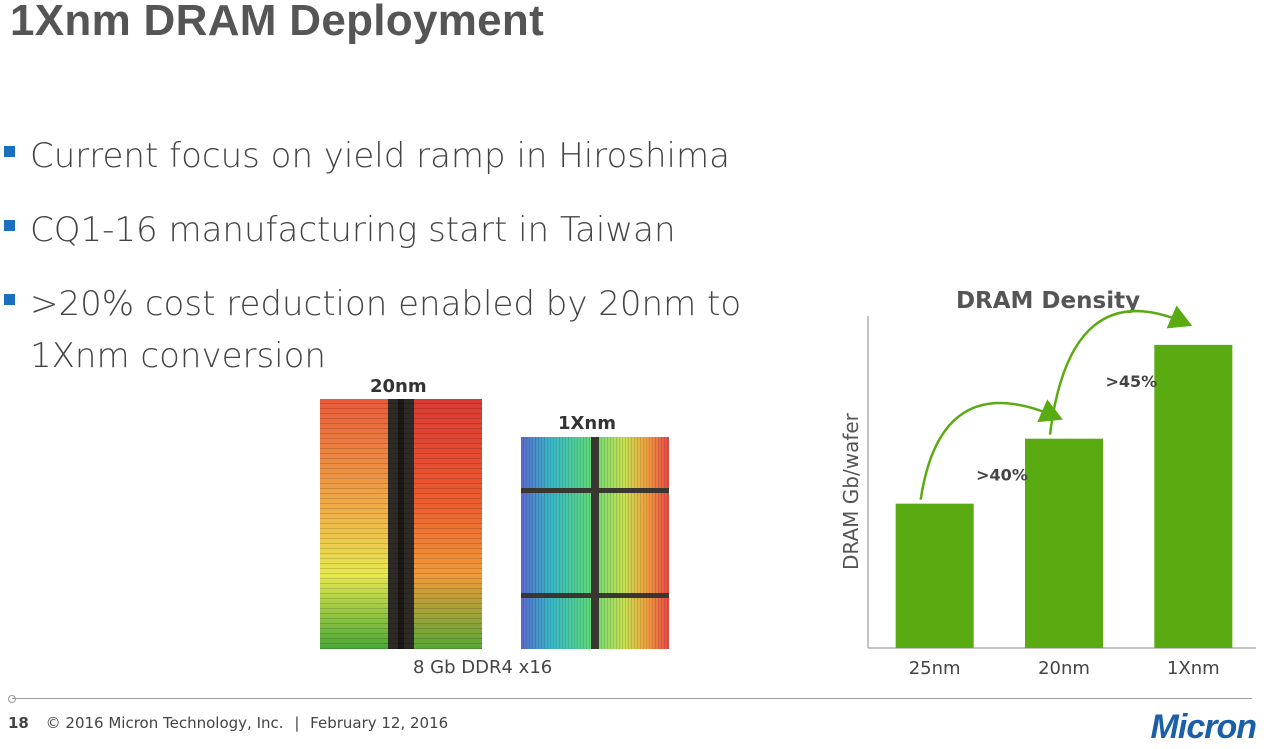 This screenshot has height=749, width=1264. I want to click on chart-title: DRAM Density, so click(1048, 301).